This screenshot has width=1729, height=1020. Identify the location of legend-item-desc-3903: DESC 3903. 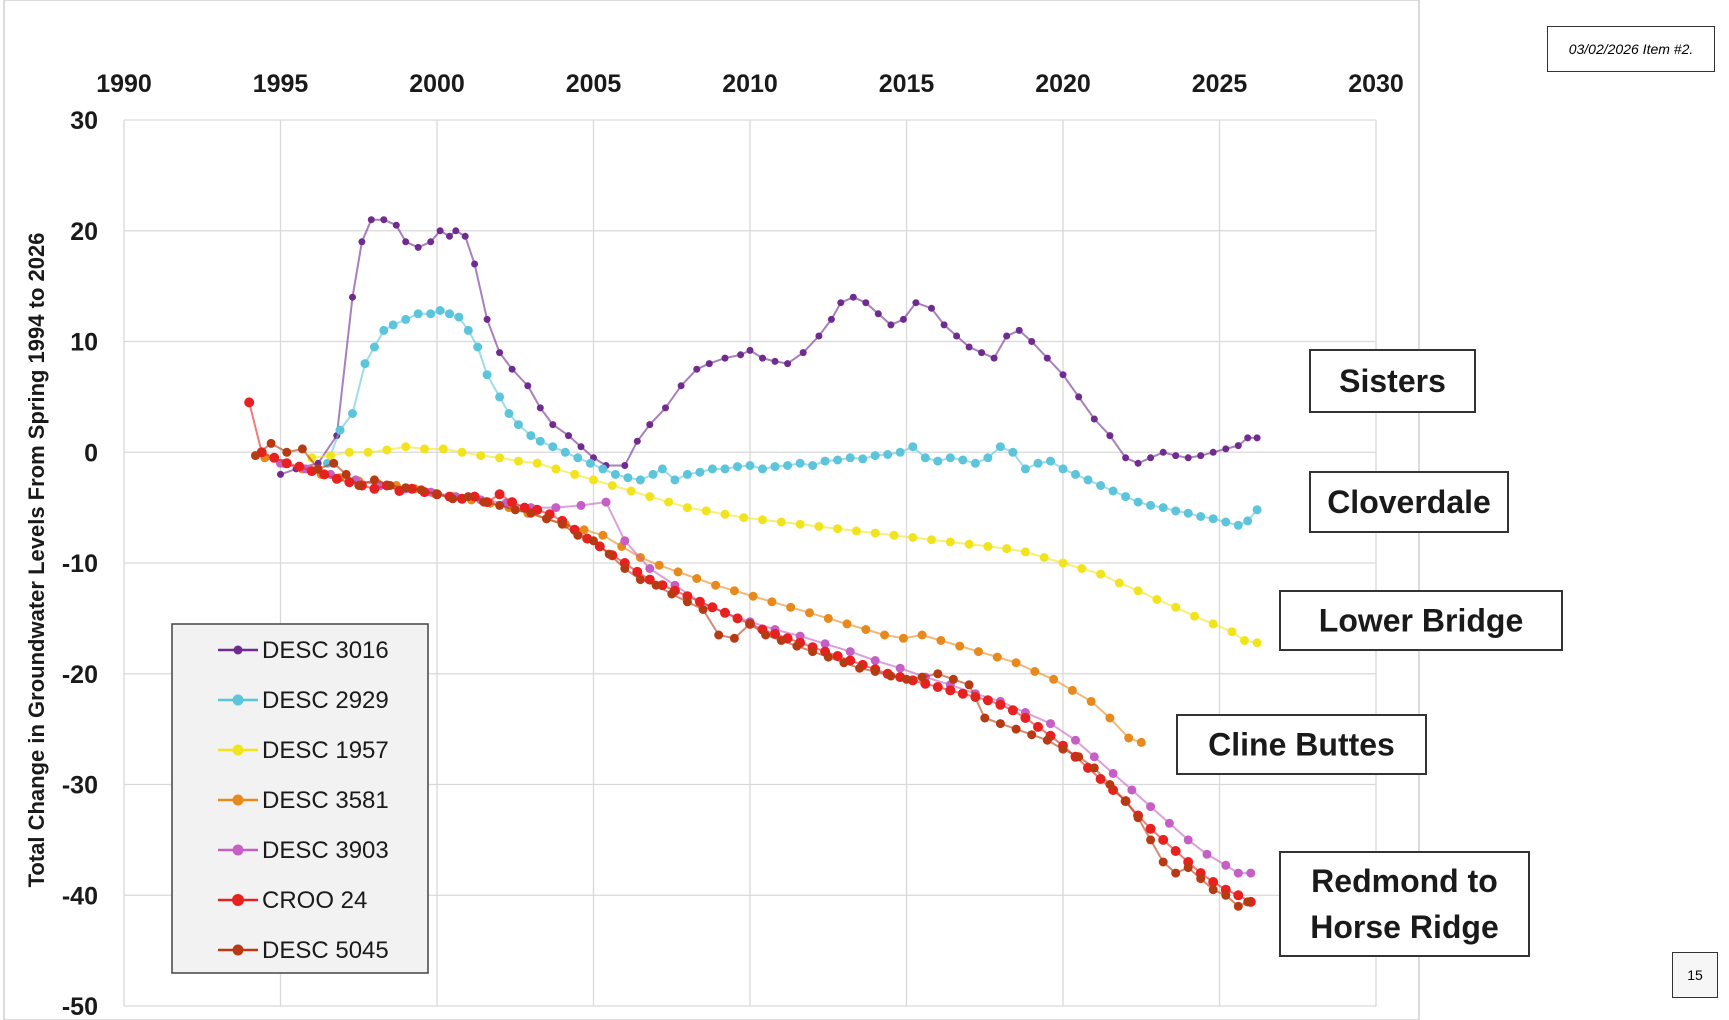
(303, 850).